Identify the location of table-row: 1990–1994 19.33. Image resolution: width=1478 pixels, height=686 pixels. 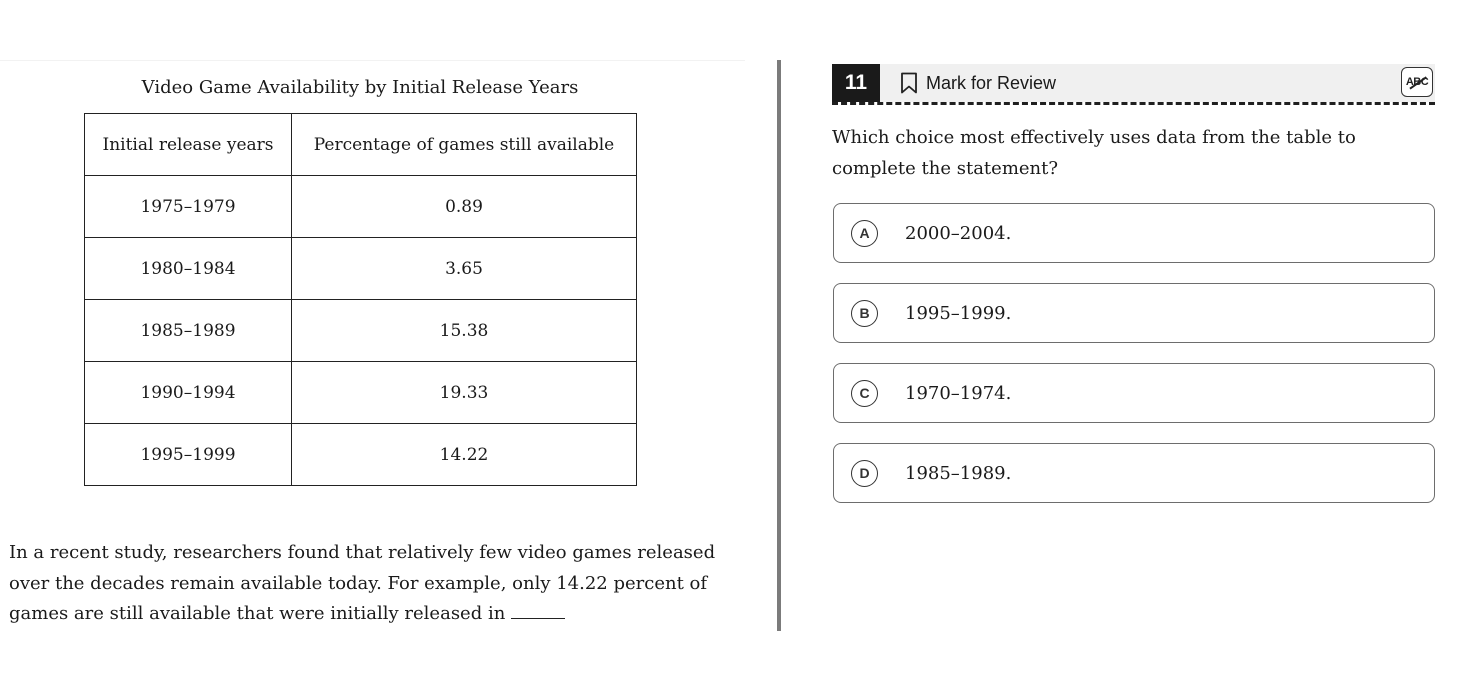
(360, 392).